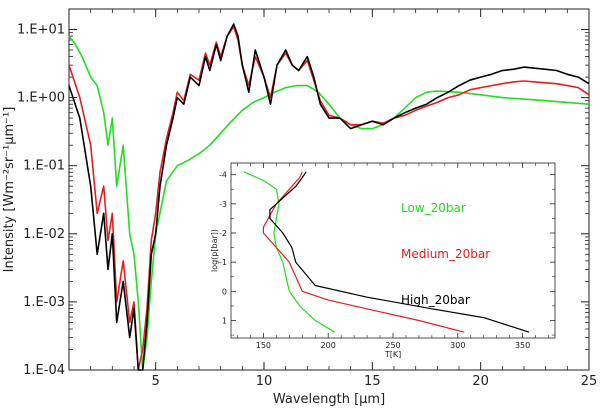 This screenshot has width=600, height=411. What do you see at coordinates (223, 204) in the screenshot?
I see `inset-y-tick-label: -3` at bounding box center [223, 204].